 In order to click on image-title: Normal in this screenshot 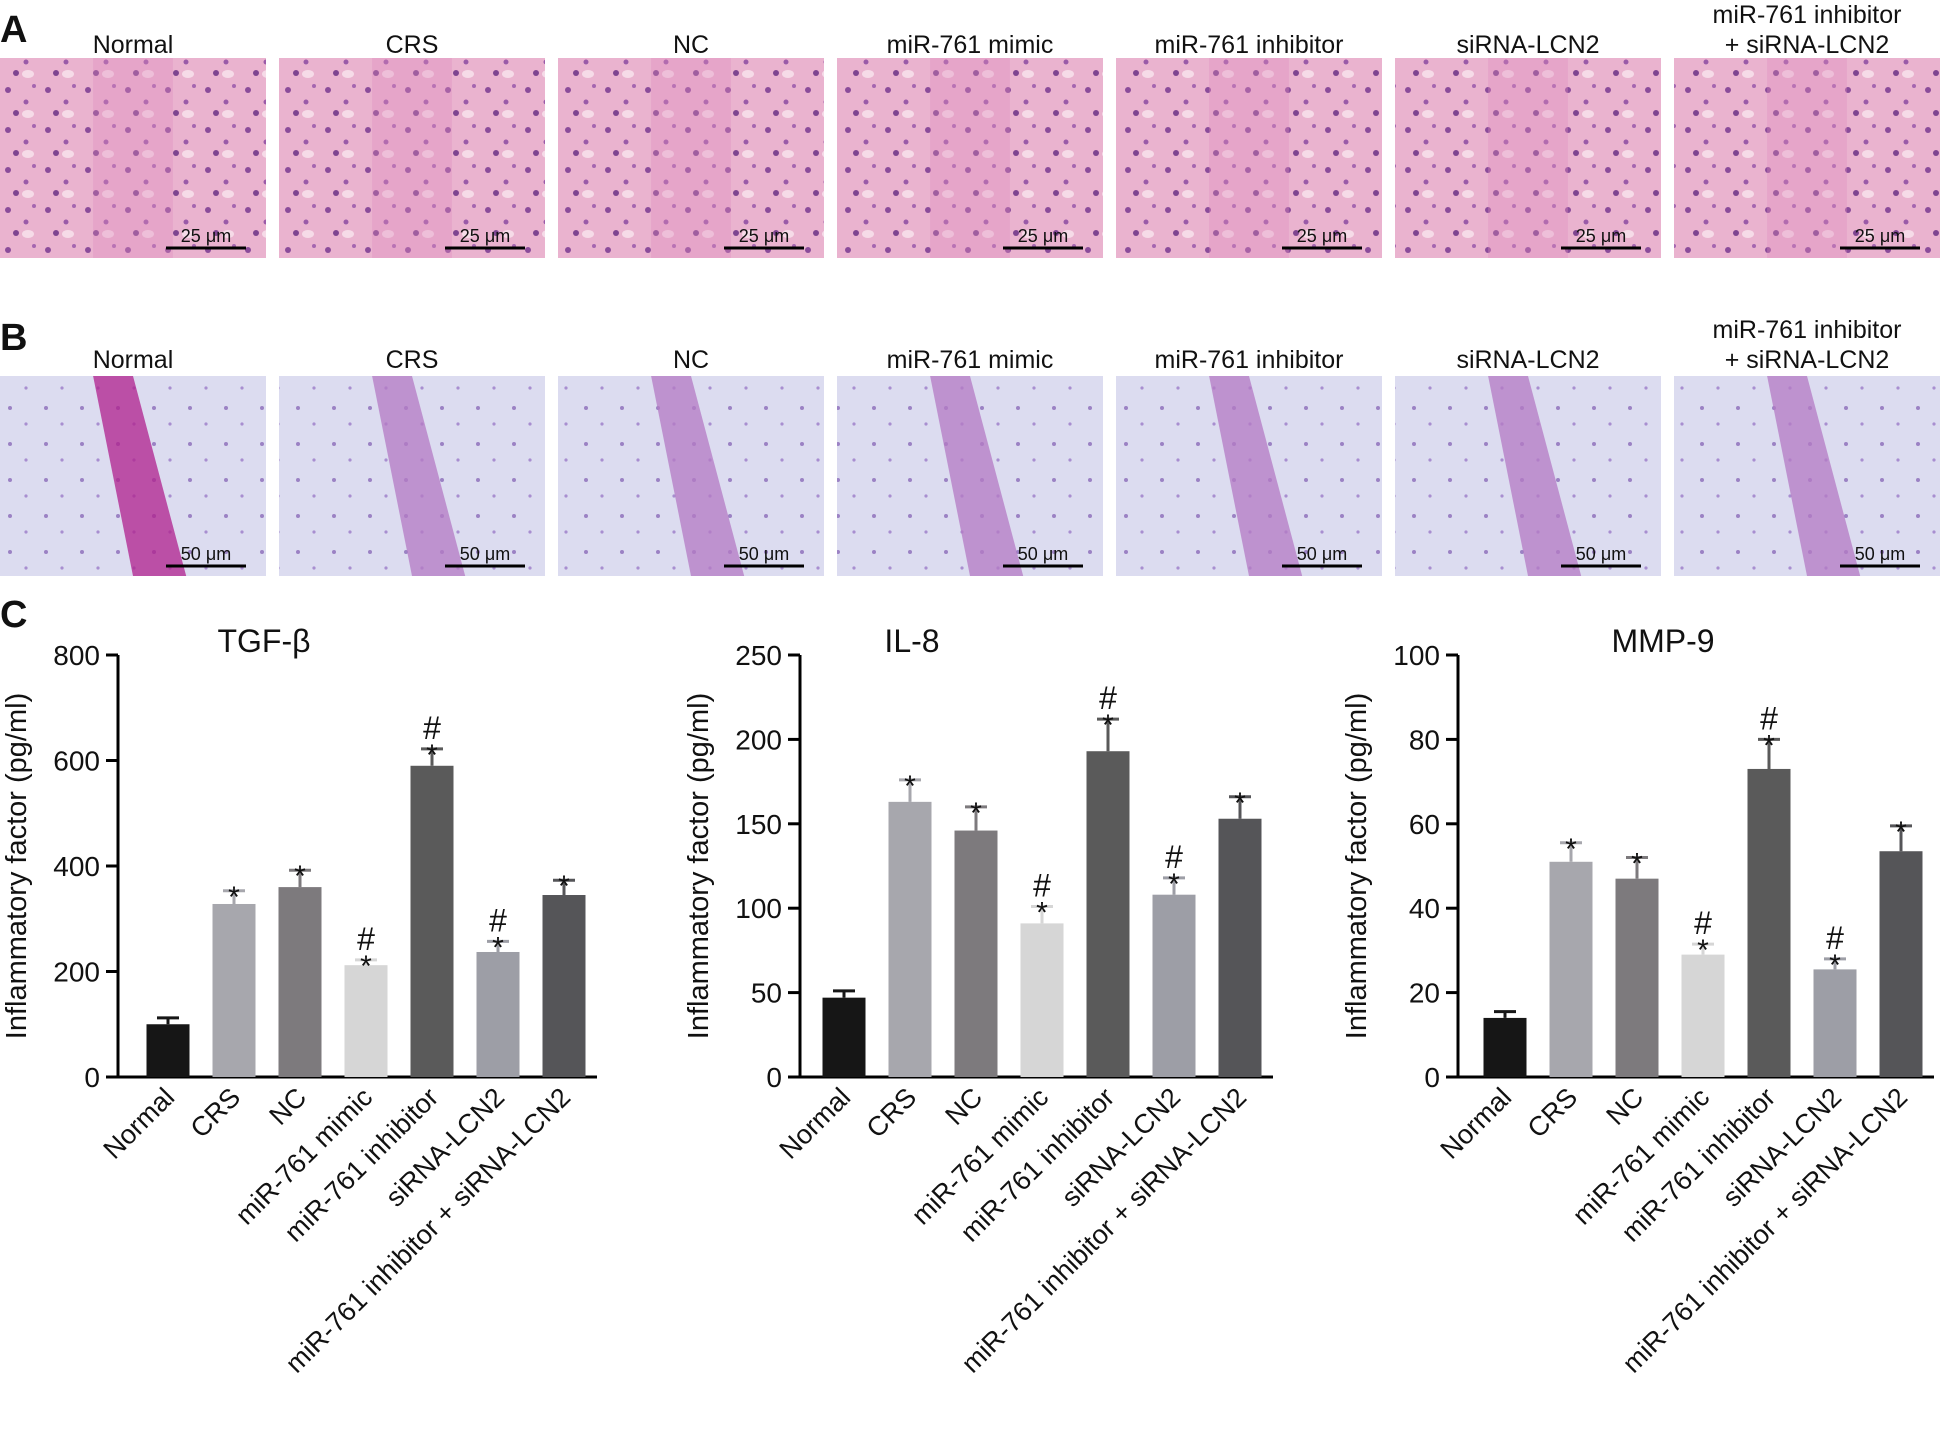, I will do `click(133, 360)`.